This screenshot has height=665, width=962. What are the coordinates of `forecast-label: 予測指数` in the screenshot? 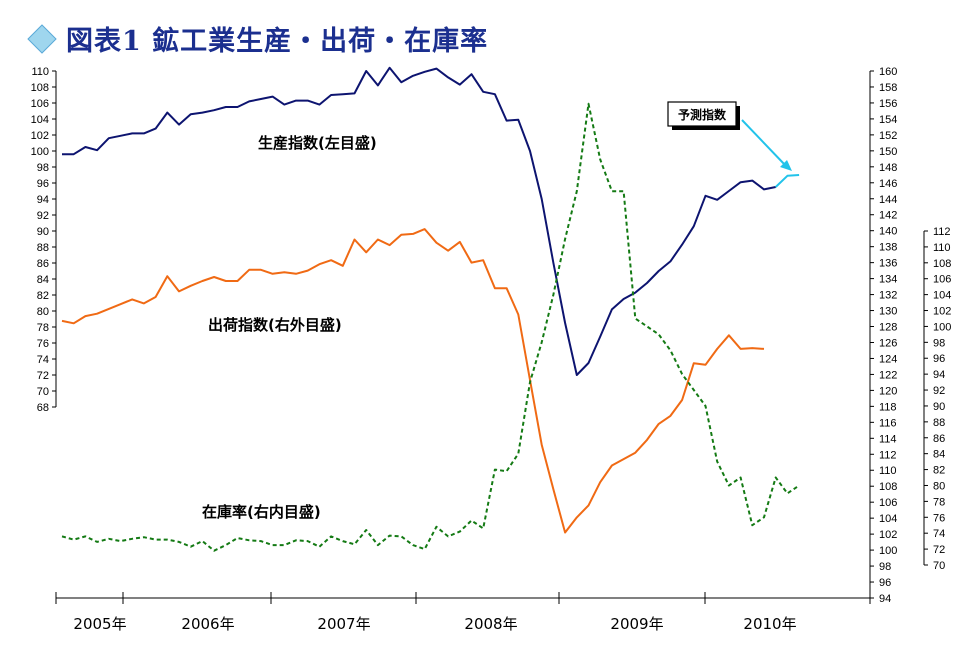 It's located at (702, 114).